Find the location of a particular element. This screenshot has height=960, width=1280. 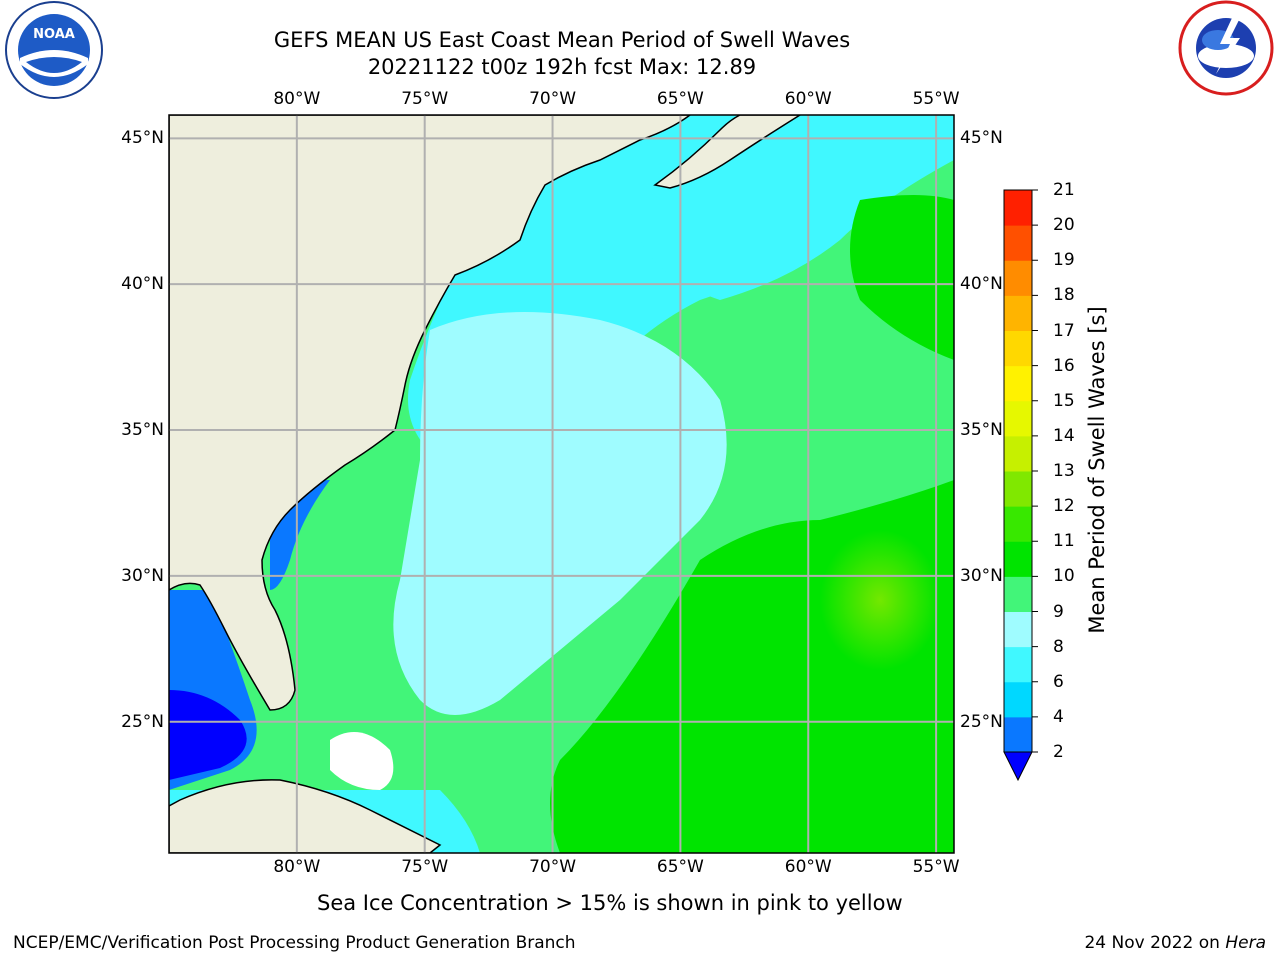

colorbar-label: 11 is located at coordinates (1064, 541).